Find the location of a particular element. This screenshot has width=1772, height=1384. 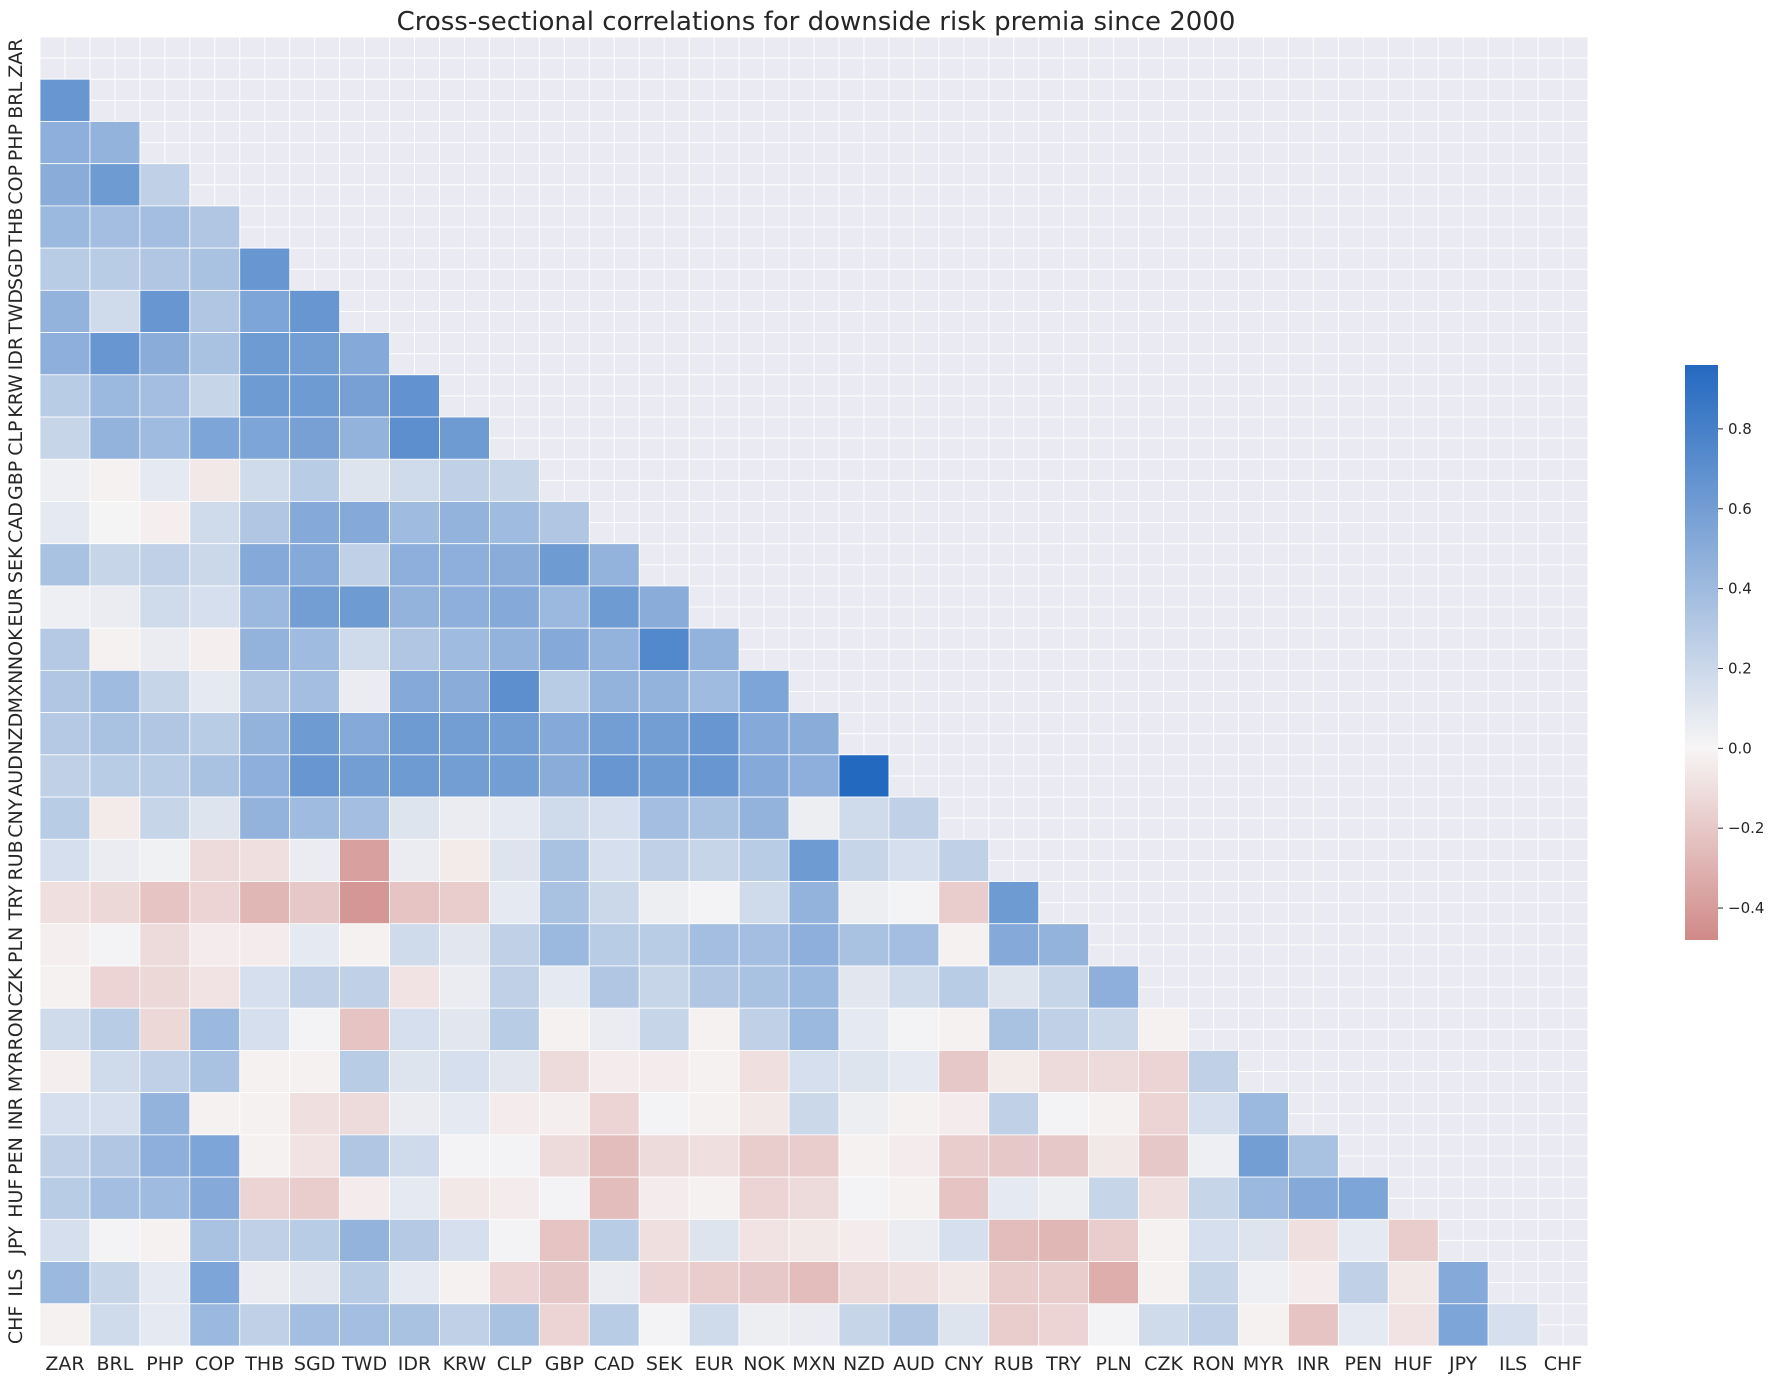

heatmap-cell-CHF-CNY is located at coordinates (964, 1325).